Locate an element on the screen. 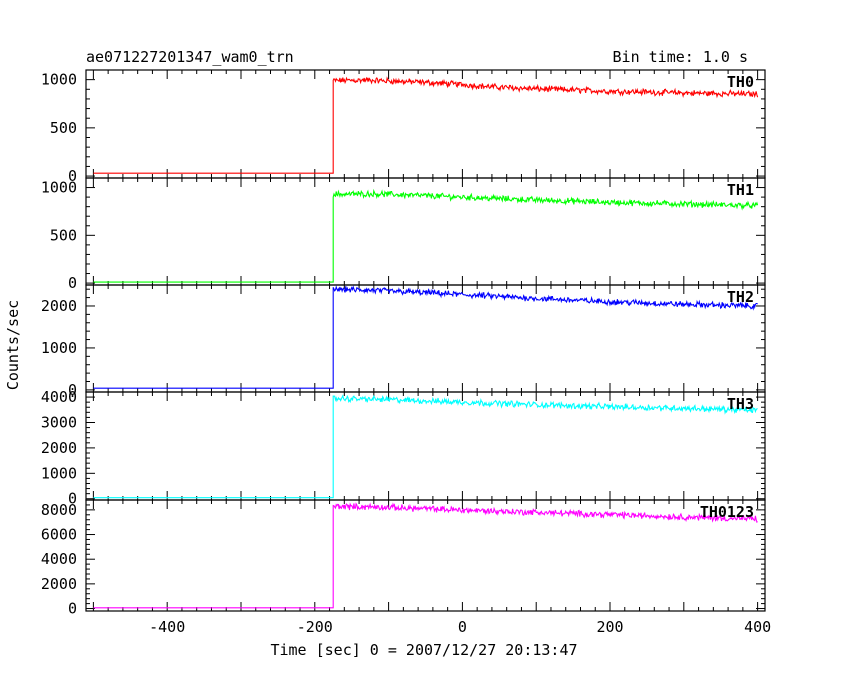  y-tick-label-TH0123: 6000 is located at coordinates (59, 535).